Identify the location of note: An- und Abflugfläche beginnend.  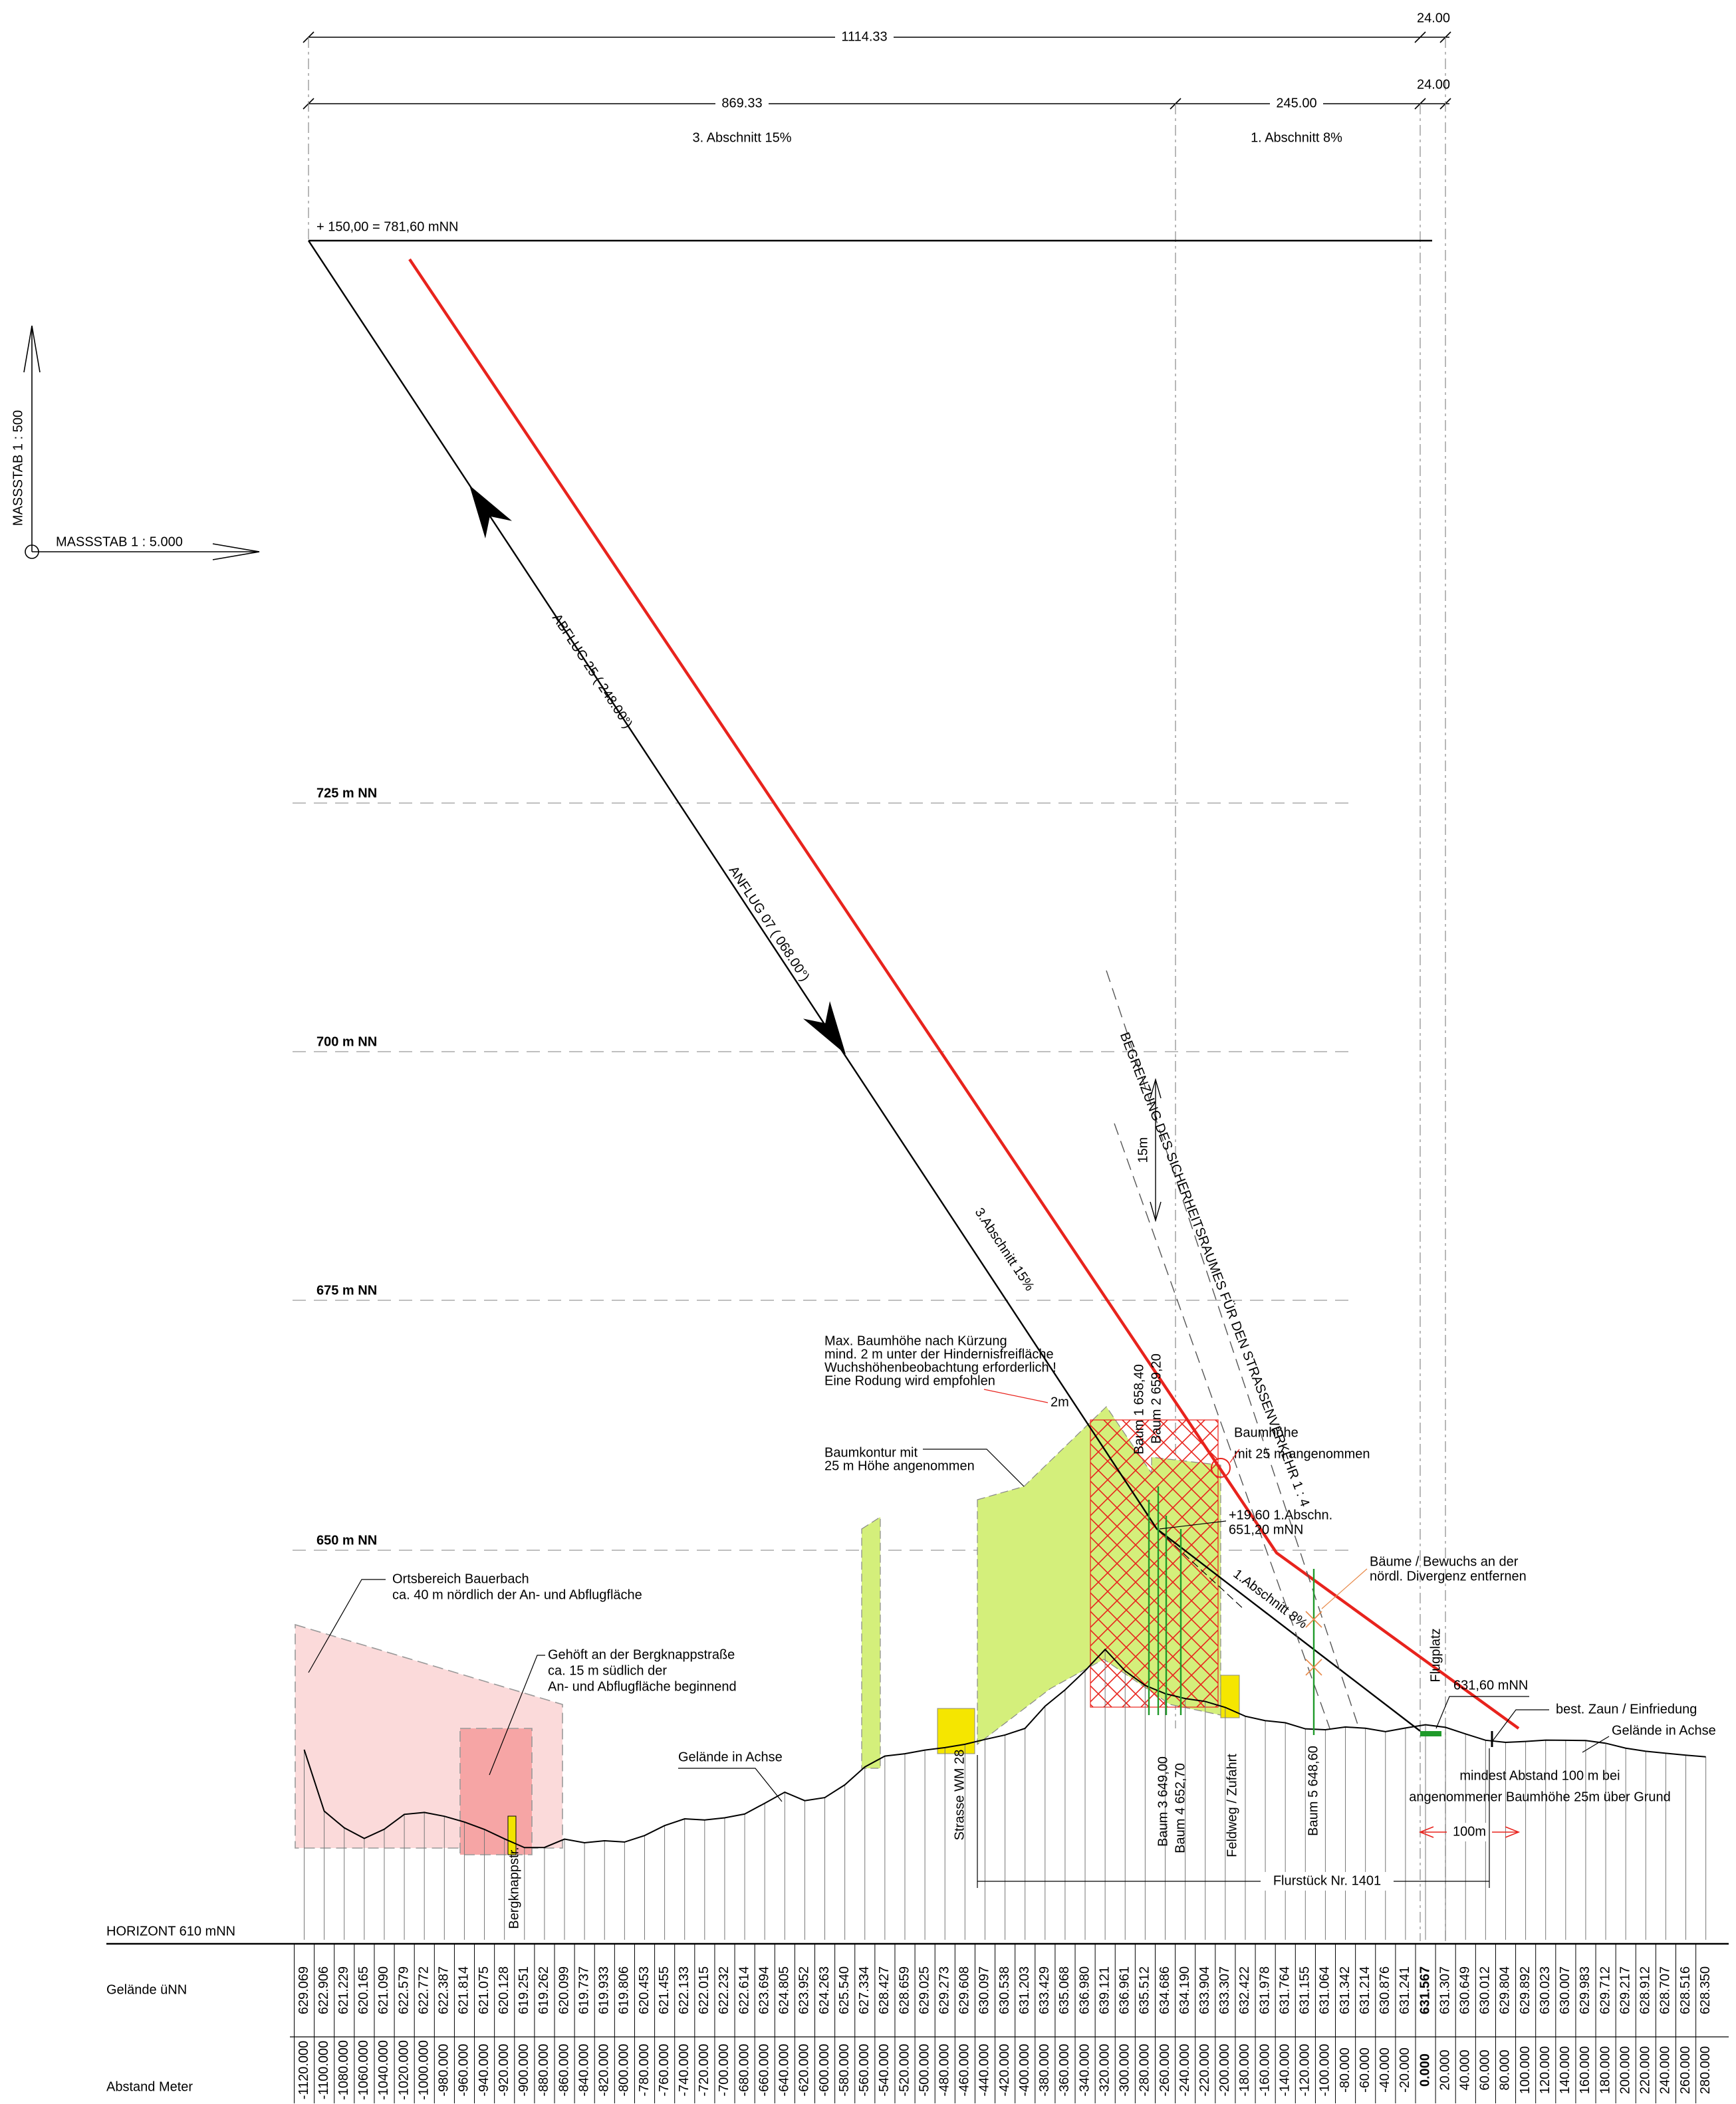
(643, 1686).